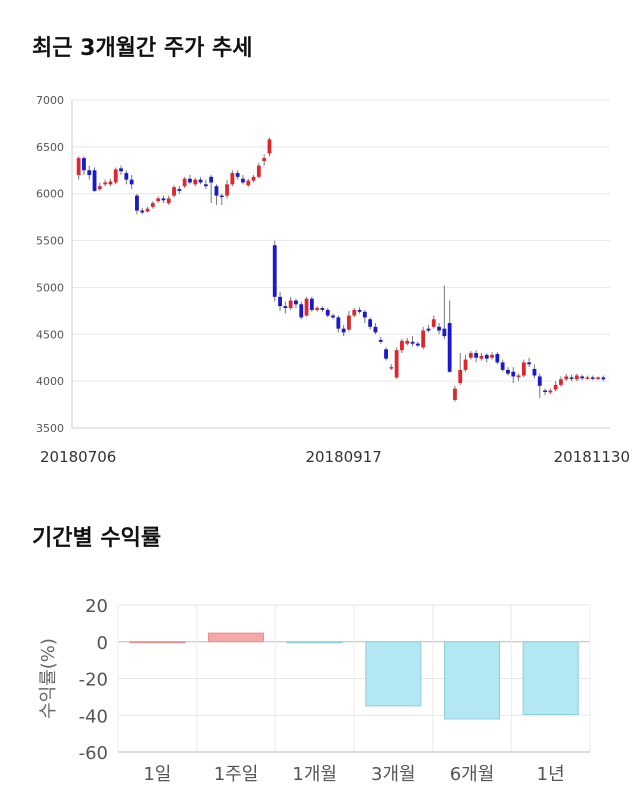 This screenshot has height=810, width=640. Describe the element at coordinates (97, 538) in the screenshot. I see `period-return-title: 기간별 수익률` at that location.